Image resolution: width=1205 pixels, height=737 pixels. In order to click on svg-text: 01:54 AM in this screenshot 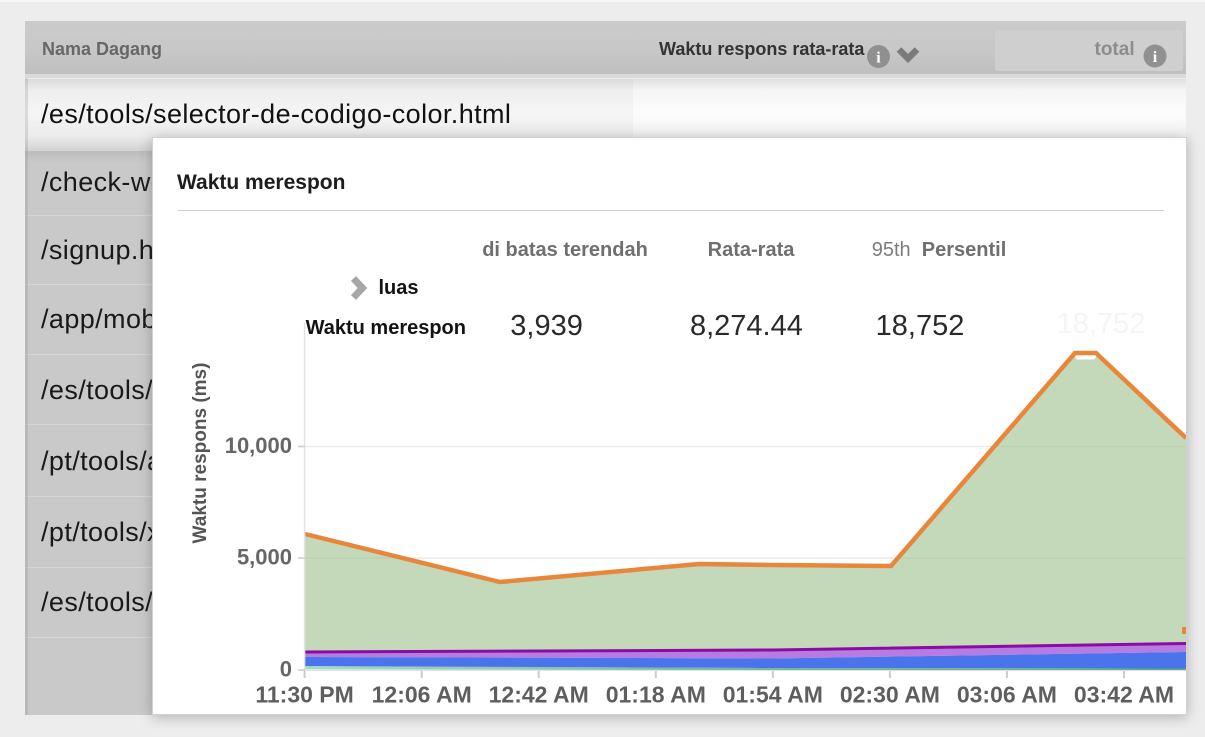, I will do `click(773, 695)`.